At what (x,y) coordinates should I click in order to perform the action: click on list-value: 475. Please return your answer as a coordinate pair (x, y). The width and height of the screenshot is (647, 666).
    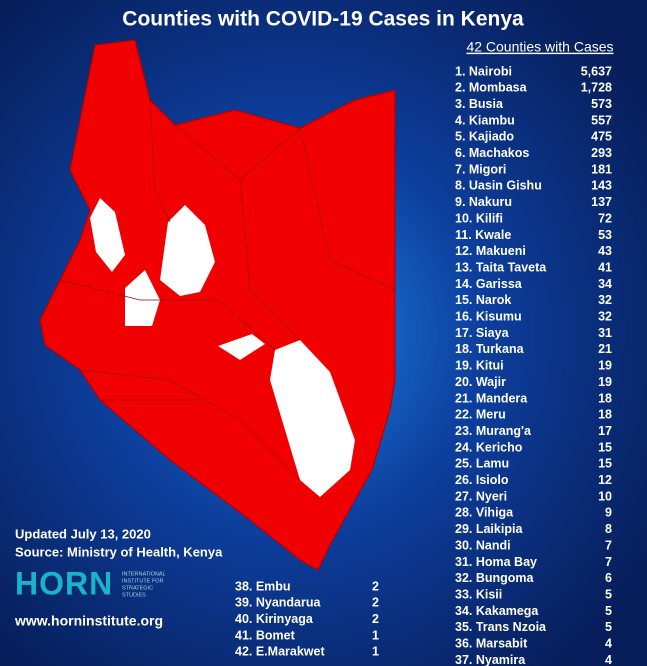
    Looking at the image, I should click on (601, 137).